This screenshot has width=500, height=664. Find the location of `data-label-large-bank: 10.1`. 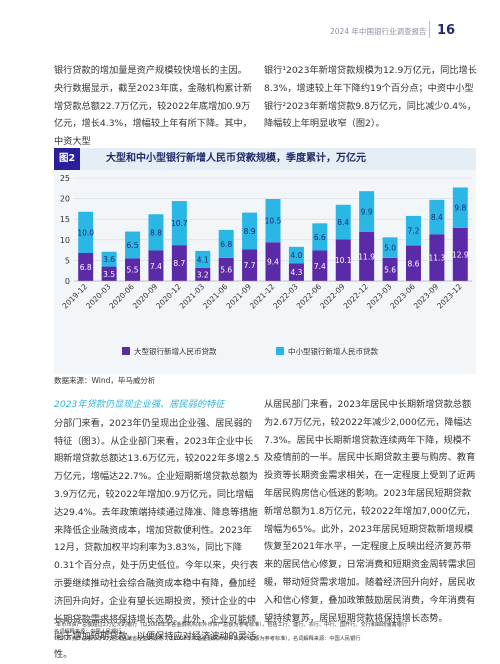

data-label-large-bank: 10.1 is located at coordinates (343, 260).